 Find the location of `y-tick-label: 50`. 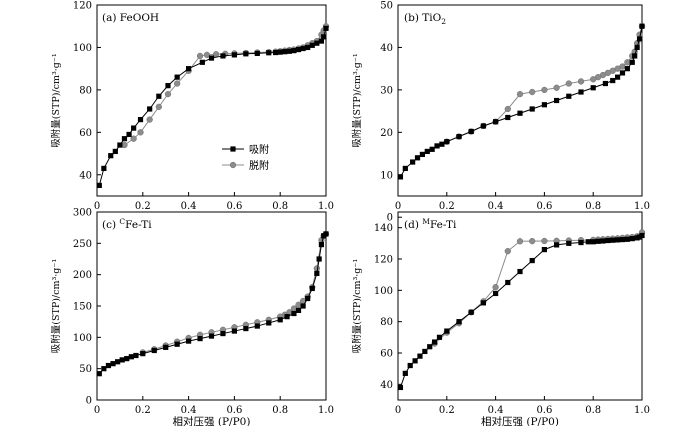

y-tick-label: 50 is located at coordinates (85, 369).